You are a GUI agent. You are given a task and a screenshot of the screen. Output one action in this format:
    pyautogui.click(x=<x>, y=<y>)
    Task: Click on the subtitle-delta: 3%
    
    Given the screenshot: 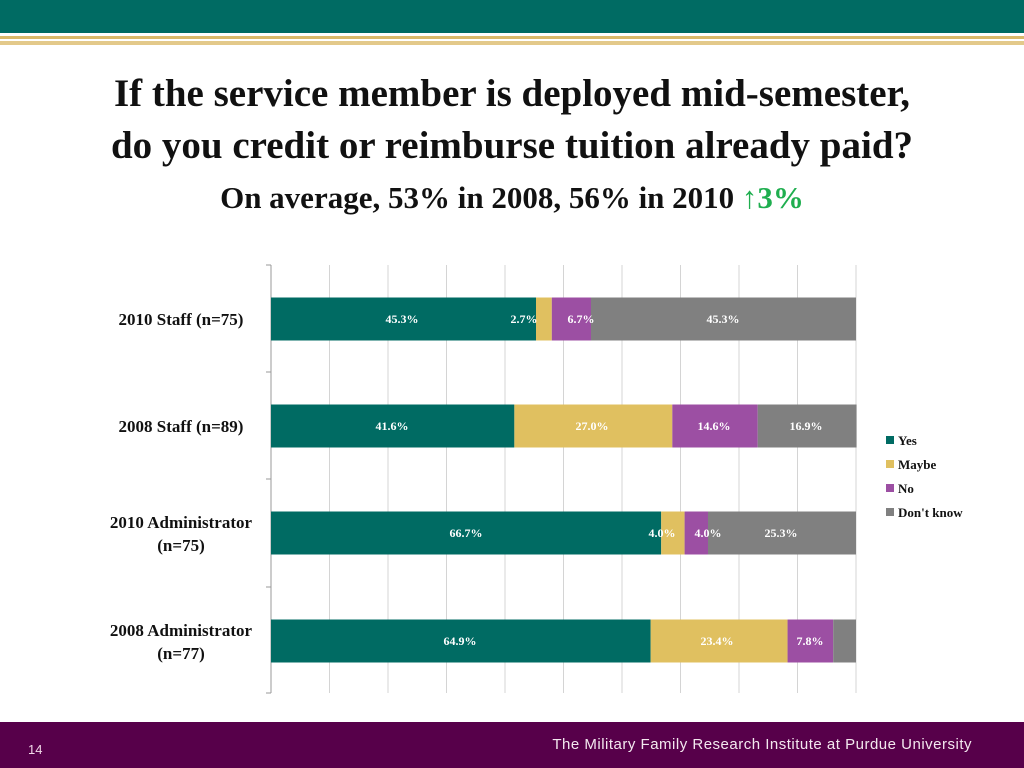 What is the action you would take?
    pyautogui.click(x=780, y=197)
    